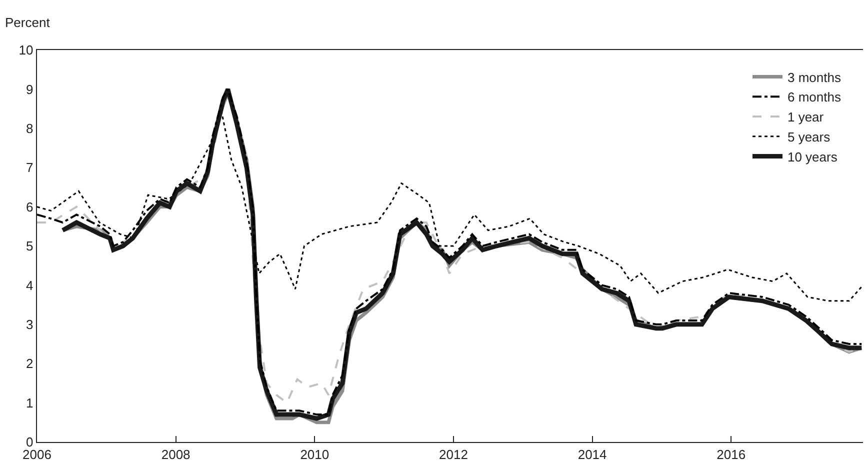 The image size is (865, 472). What do you see at coordinates (30, 168) in the screenshot?
I see `y-tick-label: 7` at bounding box center [30, 168].